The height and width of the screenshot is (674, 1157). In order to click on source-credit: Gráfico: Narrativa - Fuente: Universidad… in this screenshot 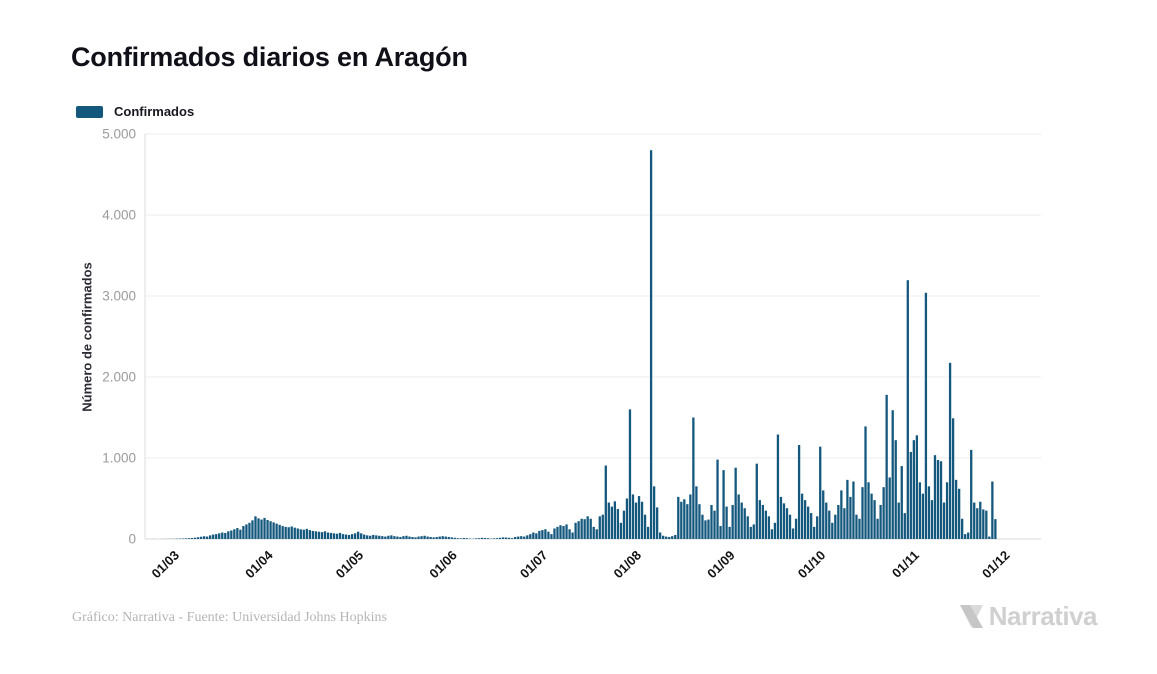, I will do `click(229, 617)`.